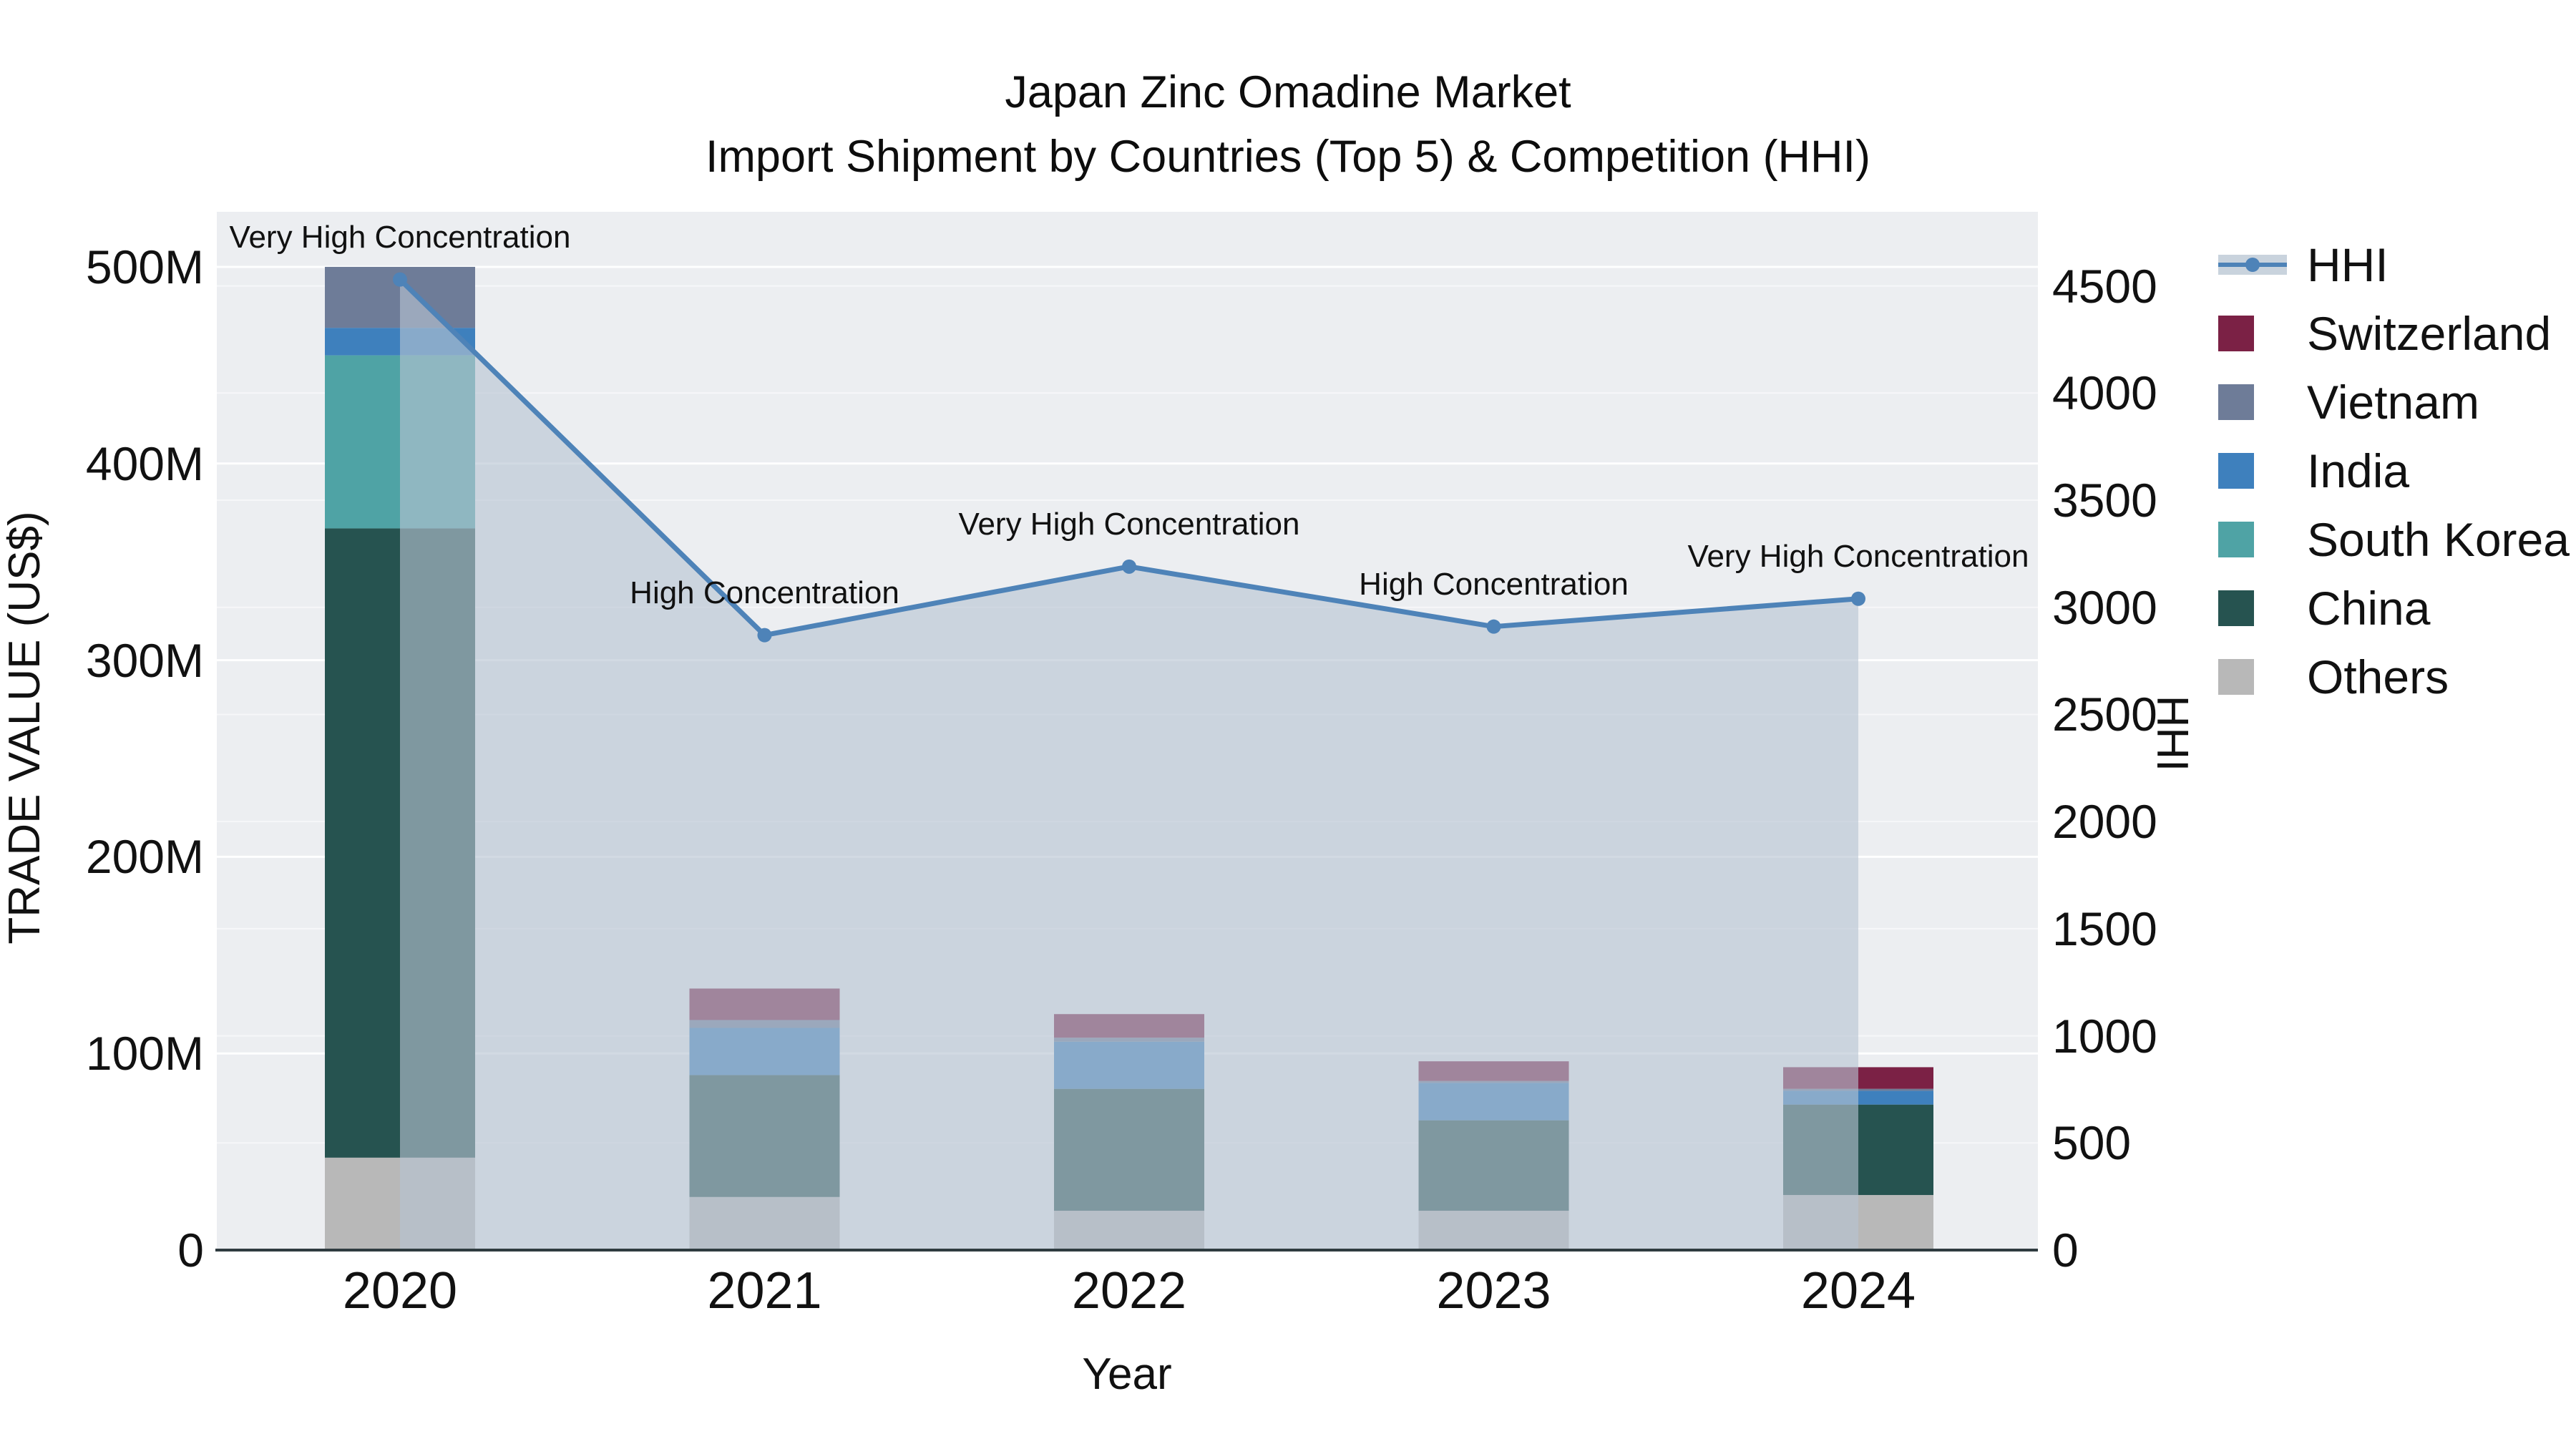  I want to click on x-tick-2021: 2021, so click(764, 1290).